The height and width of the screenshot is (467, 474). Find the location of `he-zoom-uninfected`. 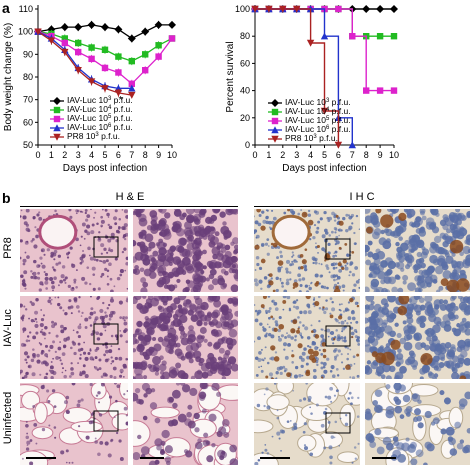

he-zoom-uninfected is located at coordinates (185, 424).